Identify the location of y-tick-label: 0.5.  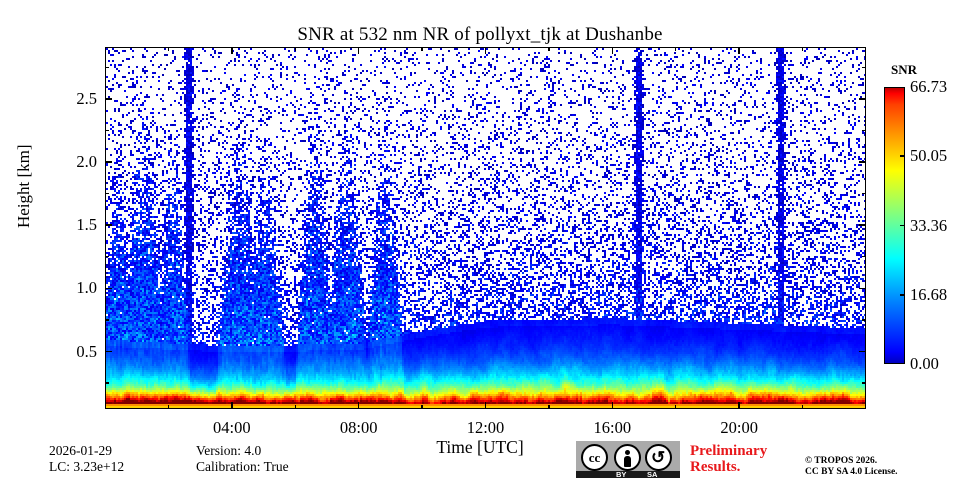
(86, 351).